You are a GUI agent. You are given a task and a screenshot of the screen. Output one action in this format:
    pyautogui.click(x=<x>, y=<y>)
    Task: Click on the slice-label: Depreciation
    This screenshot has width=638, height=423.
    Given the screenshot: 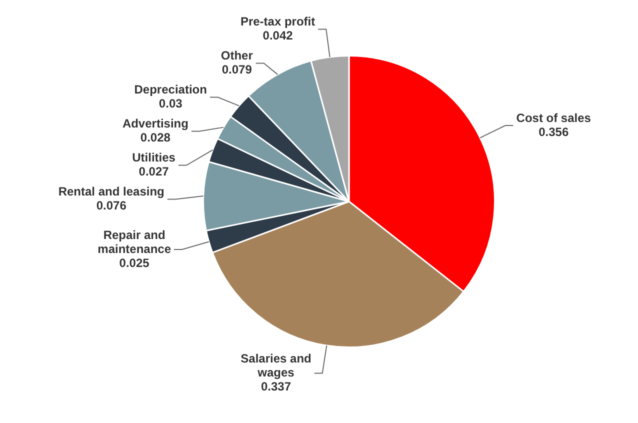 What is the action you would take?
    pyautogui.click(x=170, y=89)
    